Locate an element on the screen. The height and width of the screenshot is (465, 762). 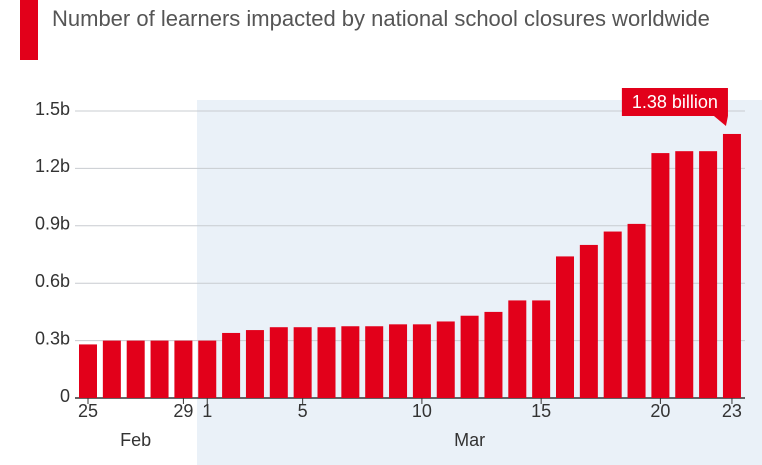
annotation-box is located at coordinates (674, 102).